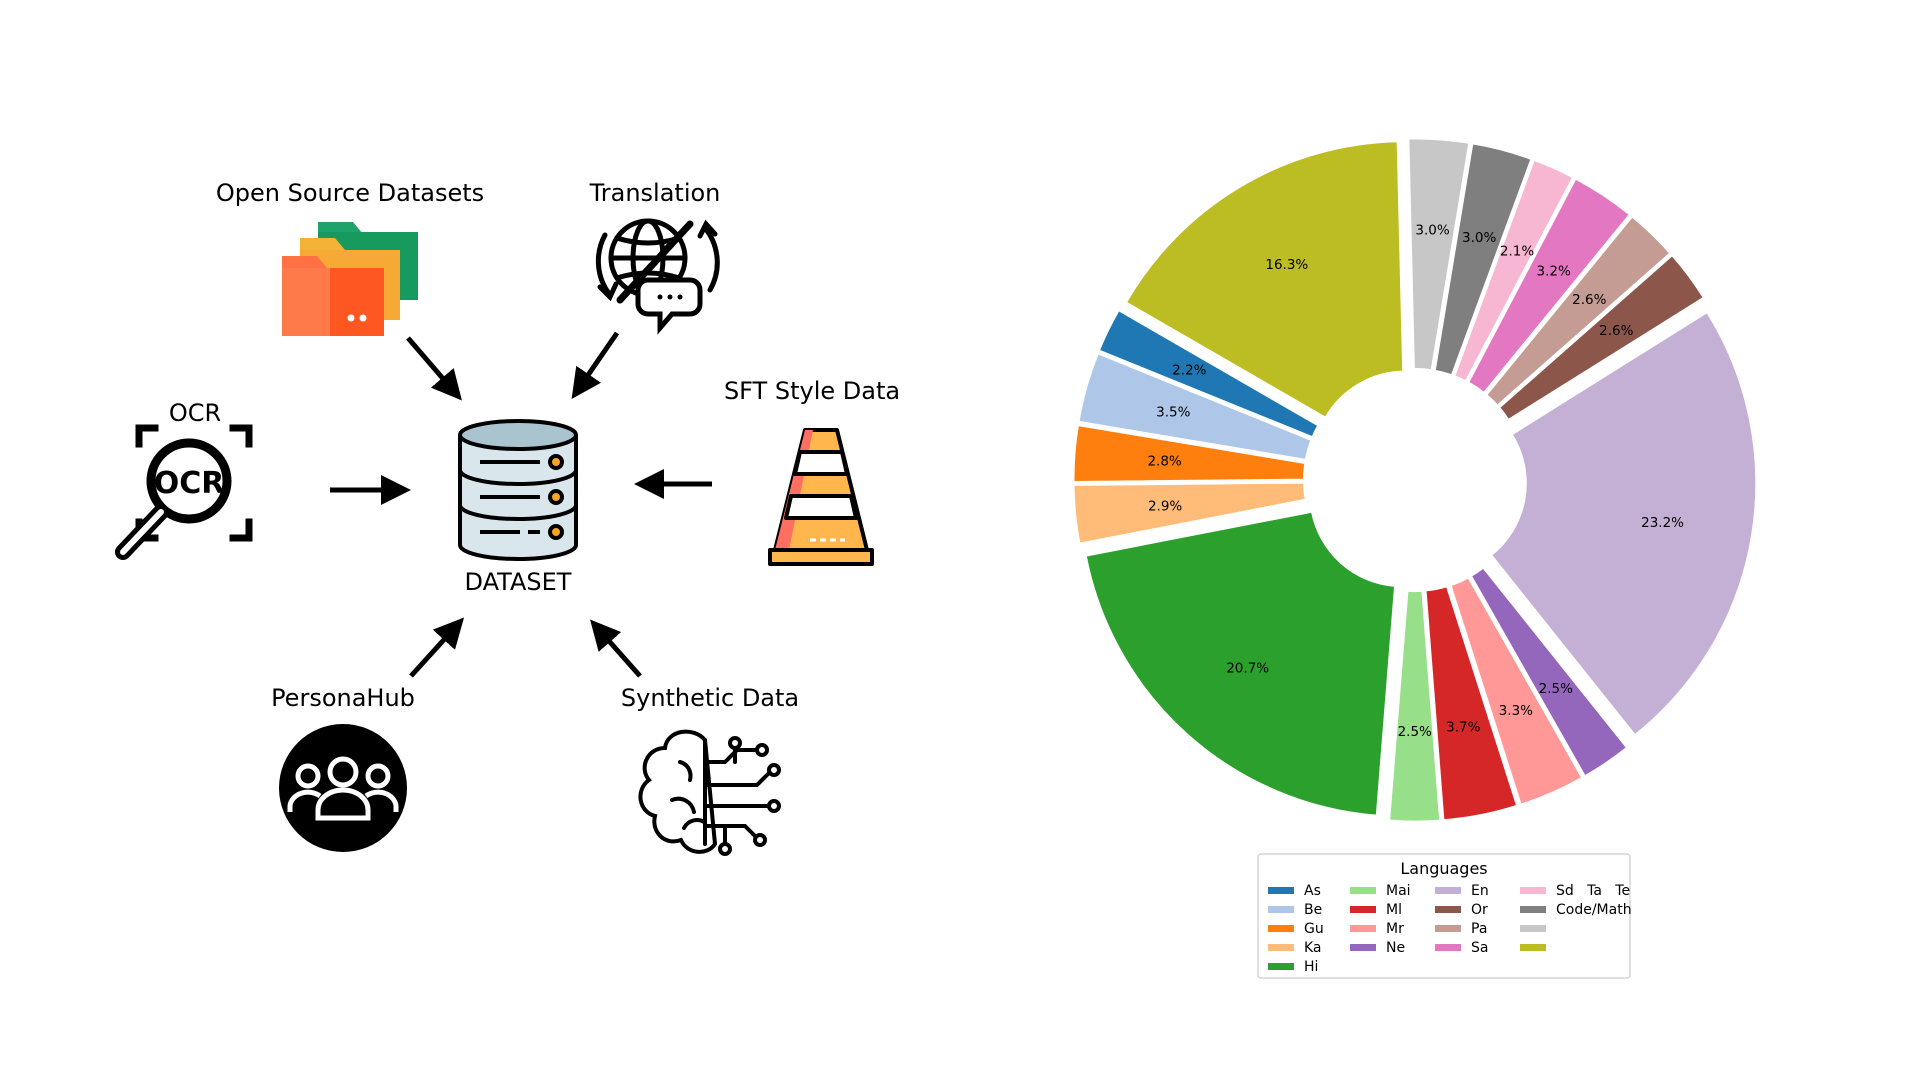 The width and height of the screenshot is (1920, 1080). I want to click on pie-label-mai: 2.5%, so click(1415, 732).